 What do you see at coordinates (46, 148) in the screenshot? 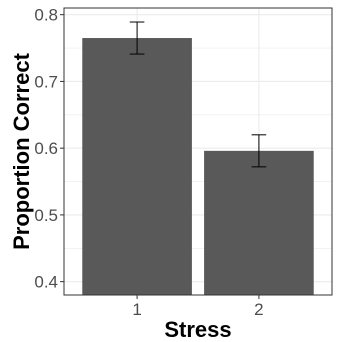
I see `y-tick-label: 0.6` at bounding box center [46, 148].